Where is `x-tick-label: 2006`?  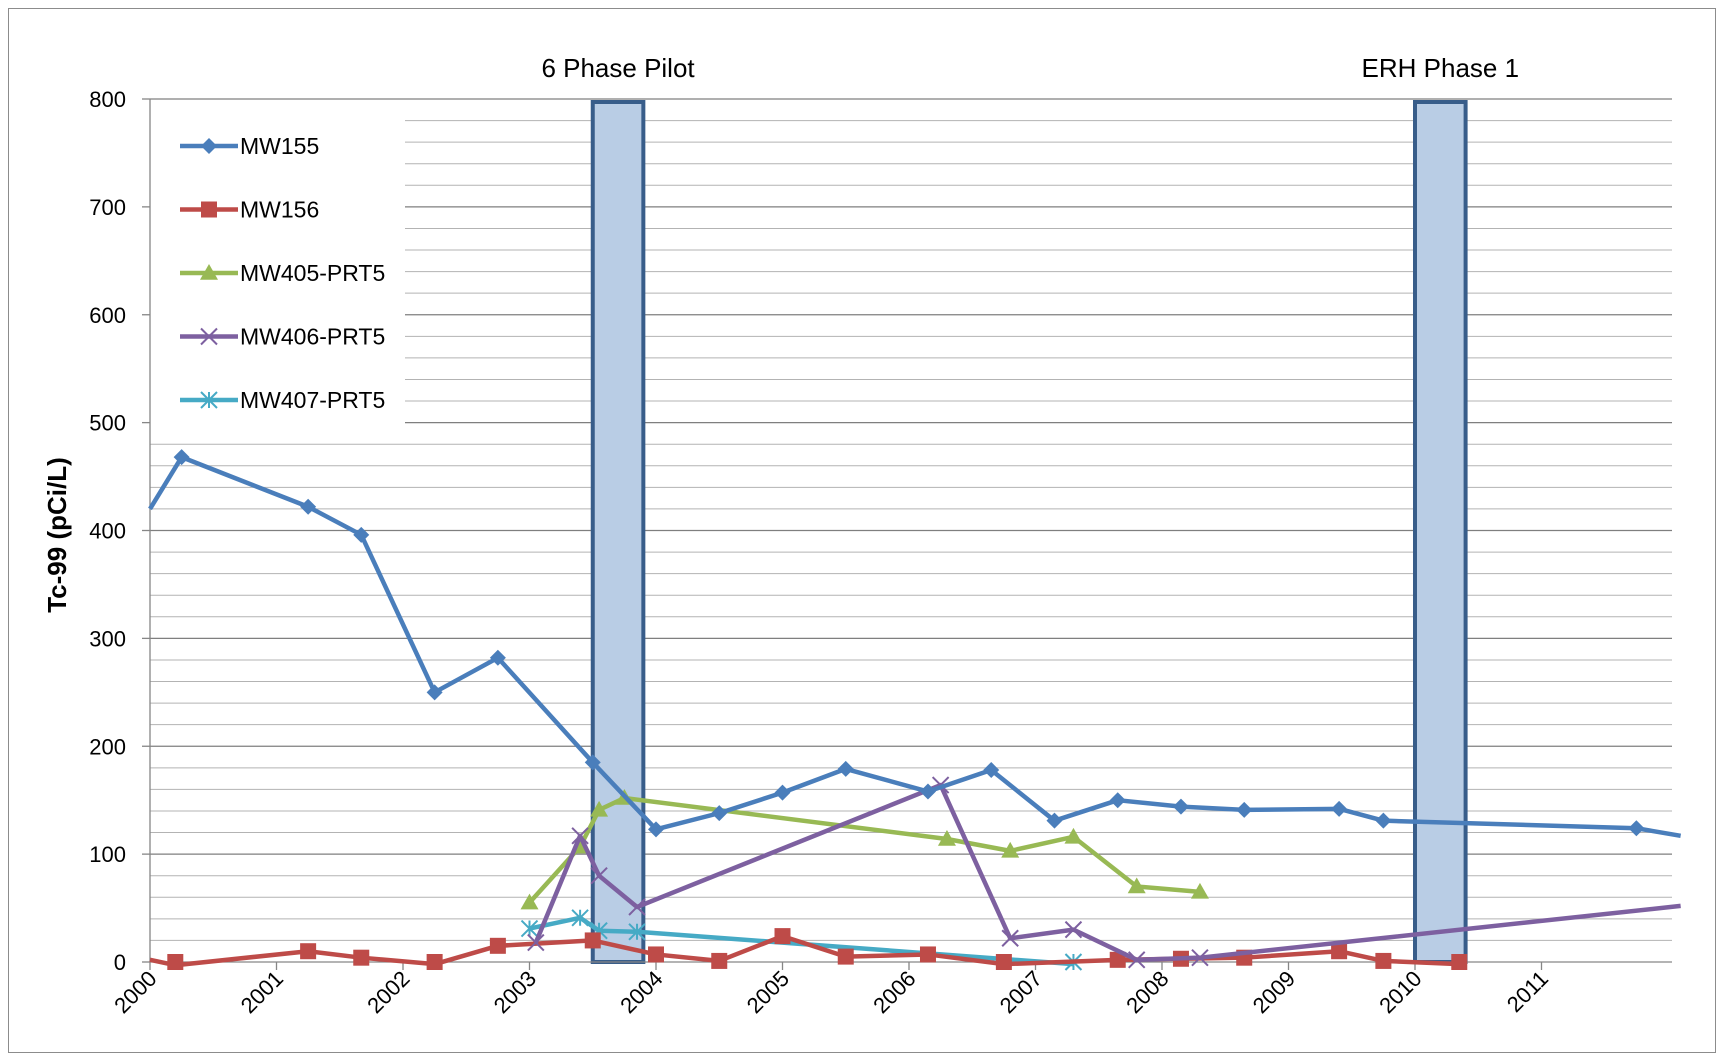 x-tick-label: 2006 is located at coordinates (894, 992).